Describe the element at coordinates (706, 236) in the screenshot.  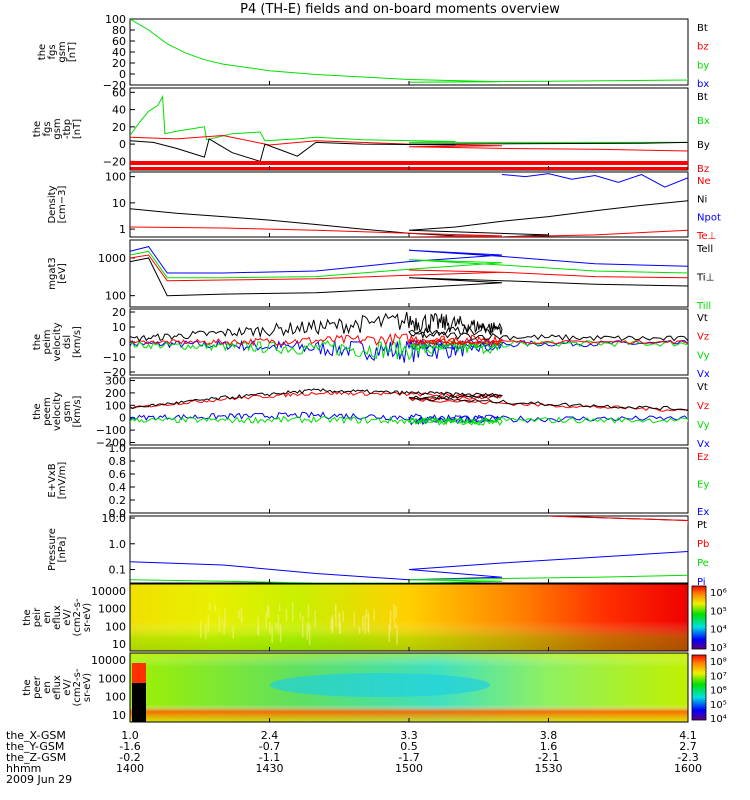
I see `legend-entry: Te⊥` at that location.